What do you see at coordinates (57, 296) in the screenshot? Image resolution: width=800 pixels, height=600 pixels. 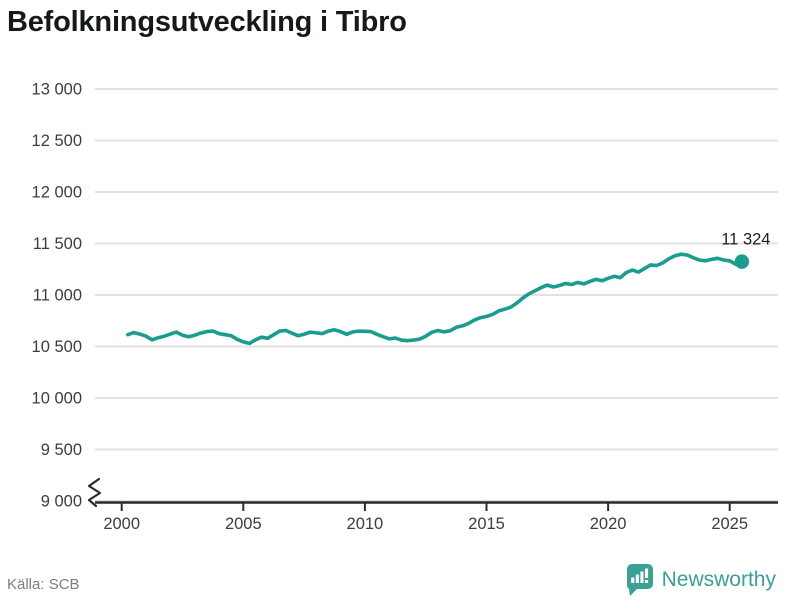 I see `y-axis-tick-label: 11 000` at bounding box center [57, 296].